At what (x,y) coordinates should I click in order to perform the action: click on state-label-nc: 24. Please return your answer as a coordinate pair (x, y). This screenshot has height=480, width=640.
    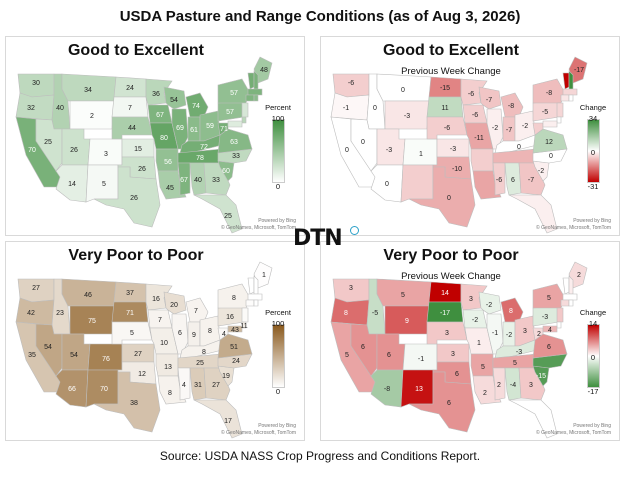
    Looking at the image, I should click on (236, 361).